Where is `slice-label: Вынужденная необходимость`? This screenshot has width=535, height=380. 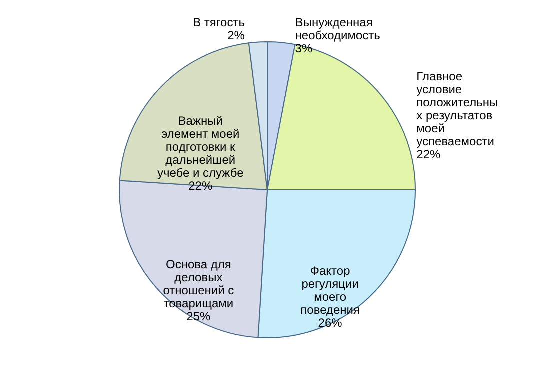 slice-label: Вынужденная необходимость is located at coordinates (337, 29).